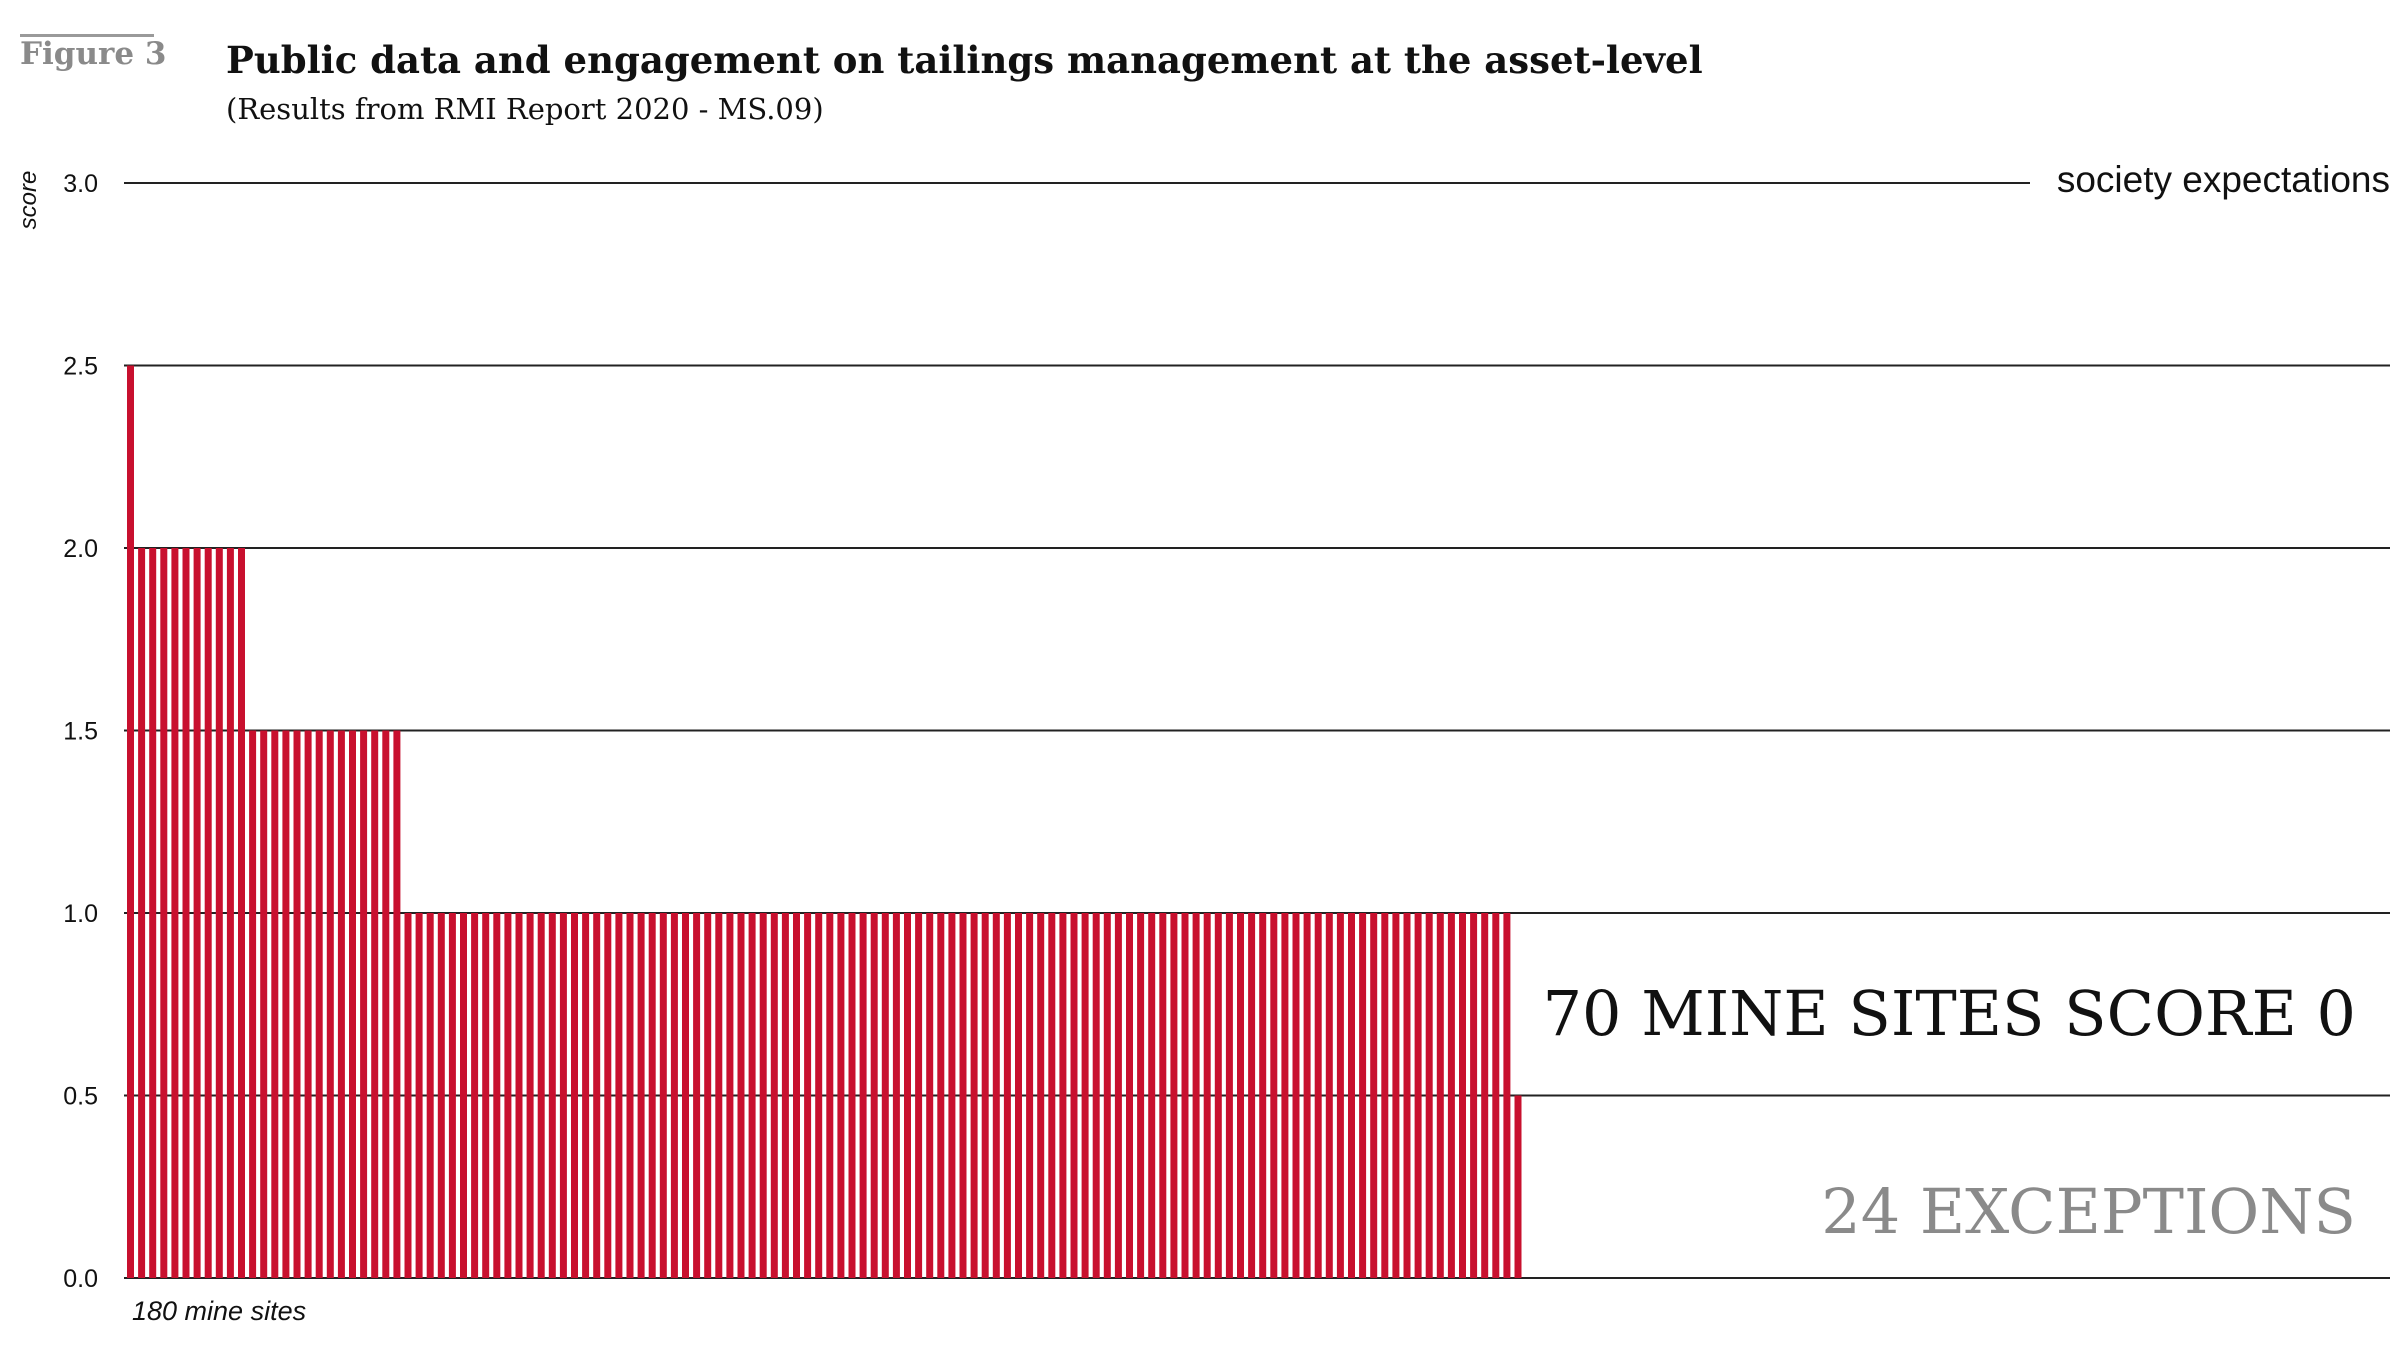 The image size is (2401, 1364). What do you see at coordinates (80, 914) in the screenshot?
I see `y-tick-label: 1.0` at bounding box center [80, 914].